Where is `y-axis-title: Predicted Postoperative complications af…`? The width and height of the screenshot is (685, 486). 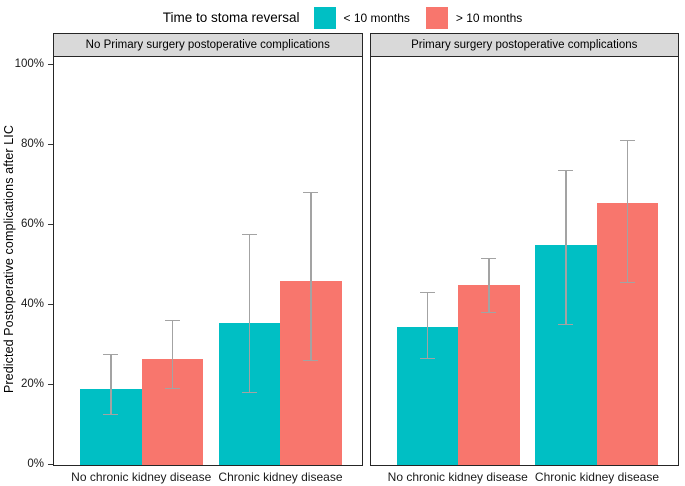 y-axis-title: Predicted Postoperative complications af… is located at coordinates (8, 259).